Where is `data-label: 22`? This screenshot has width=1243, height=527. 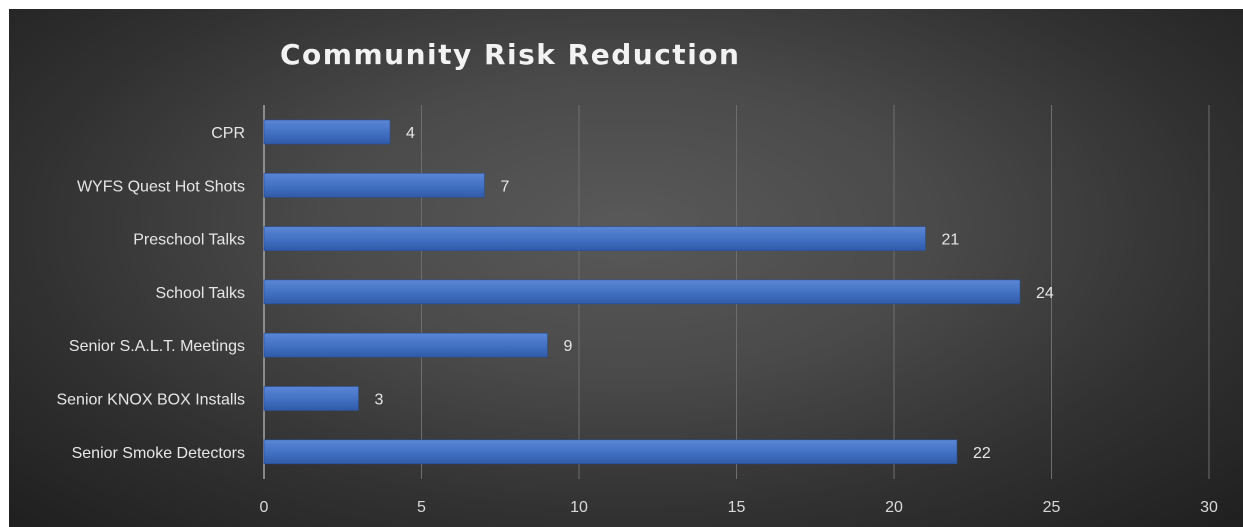 data-label: 22 is located at coordinates (982, 453).